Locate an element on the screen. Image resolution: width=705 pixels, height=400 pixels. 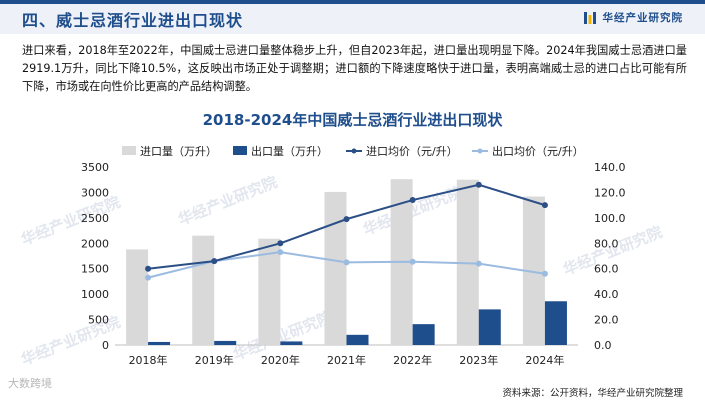
chart-title: 2018-2024年中国威士忌酒行业进出口现状 is located at coordinates (352, 120).